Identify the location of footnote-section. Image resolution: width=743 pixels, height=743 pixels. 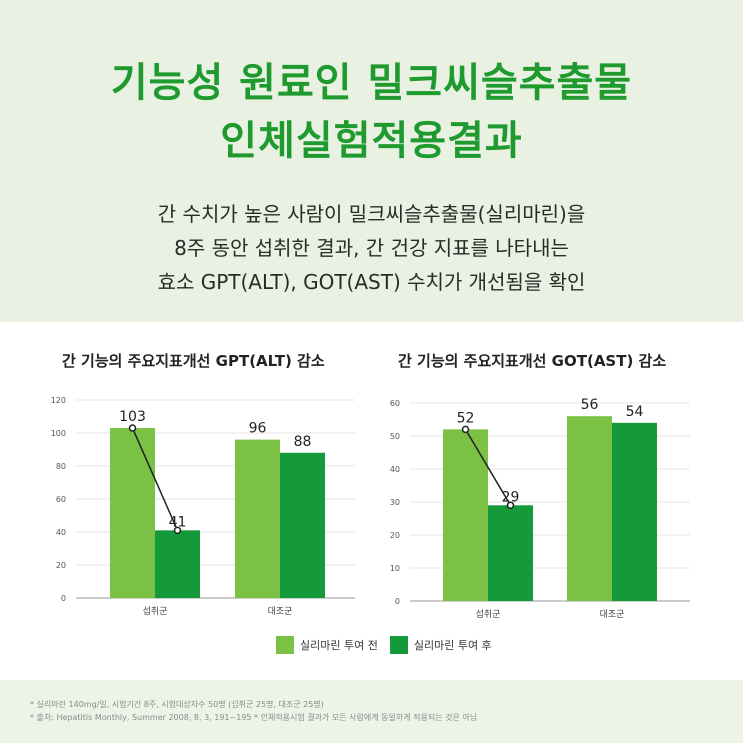
(371, 711).